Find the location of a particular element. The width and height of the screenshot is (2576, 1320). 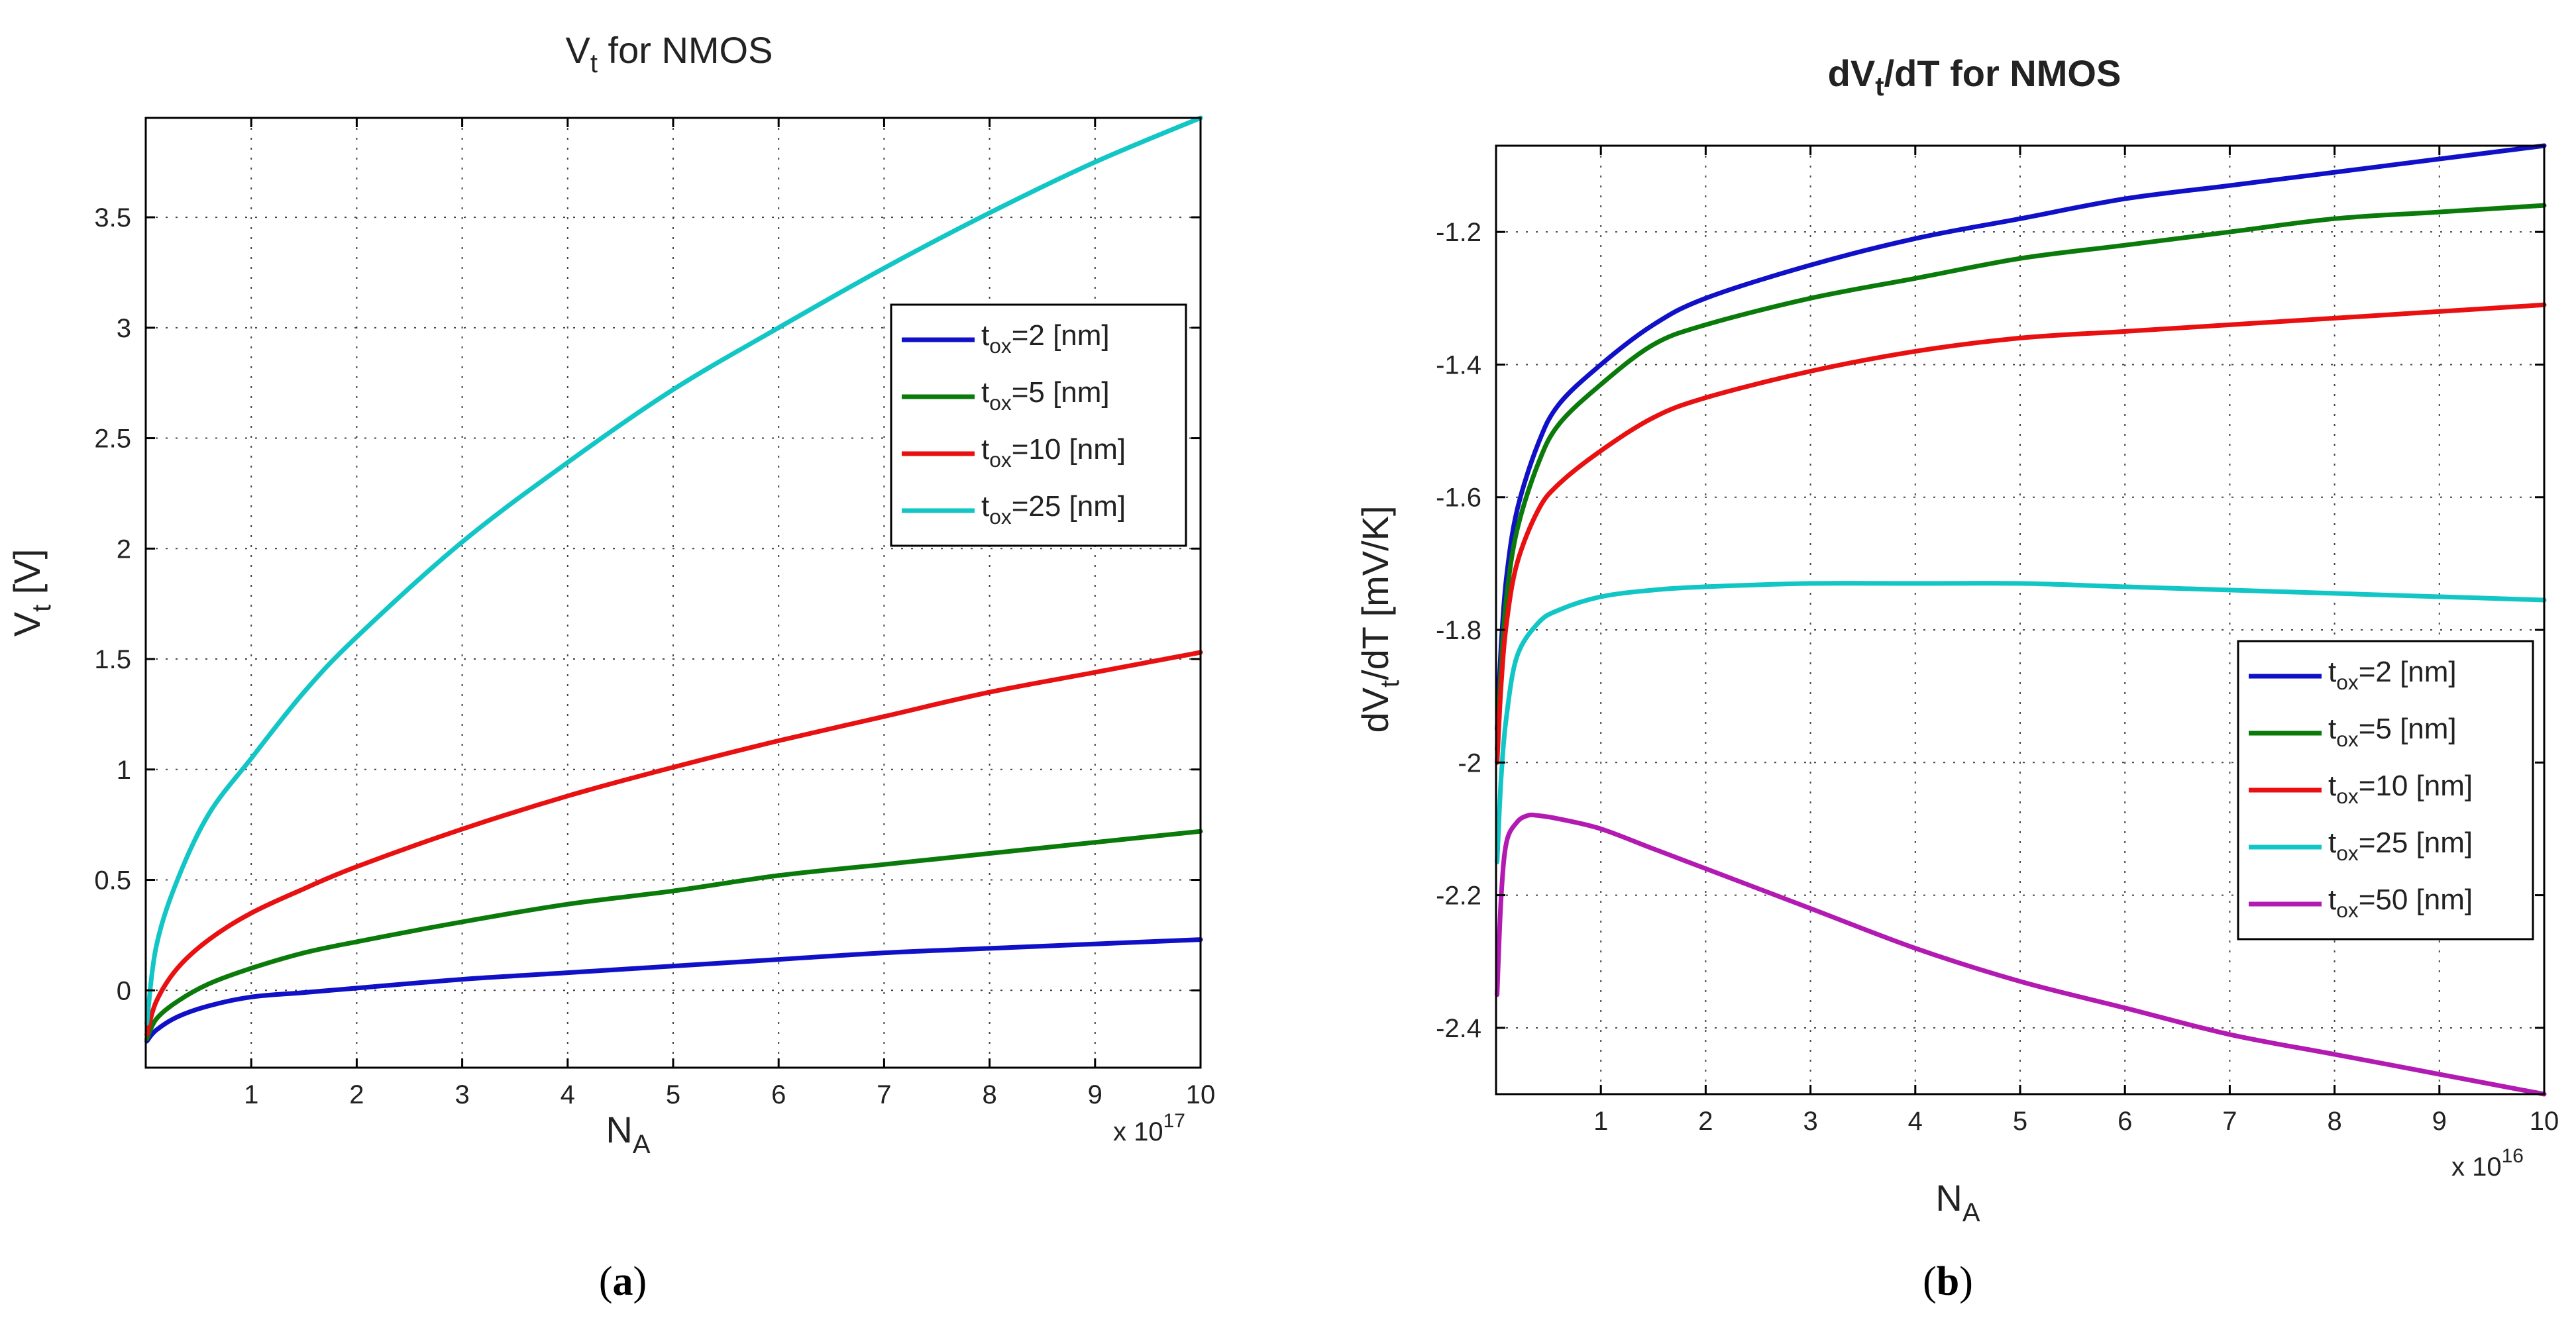

chart-a-title: Vt for NMOS is located at coordinates (669, 53).